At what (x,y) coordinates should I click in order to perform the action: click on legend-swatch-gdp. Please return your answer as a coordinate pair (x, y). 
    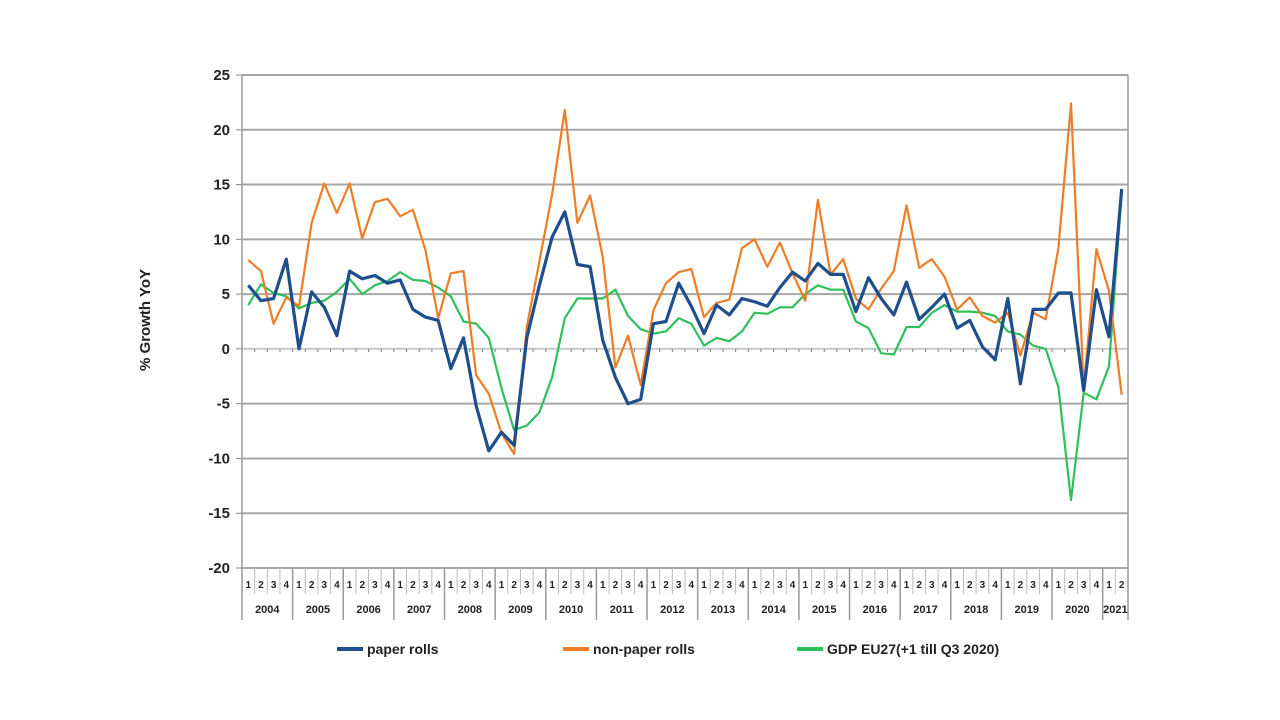
    Looking at the image, I should click on (810, 649).